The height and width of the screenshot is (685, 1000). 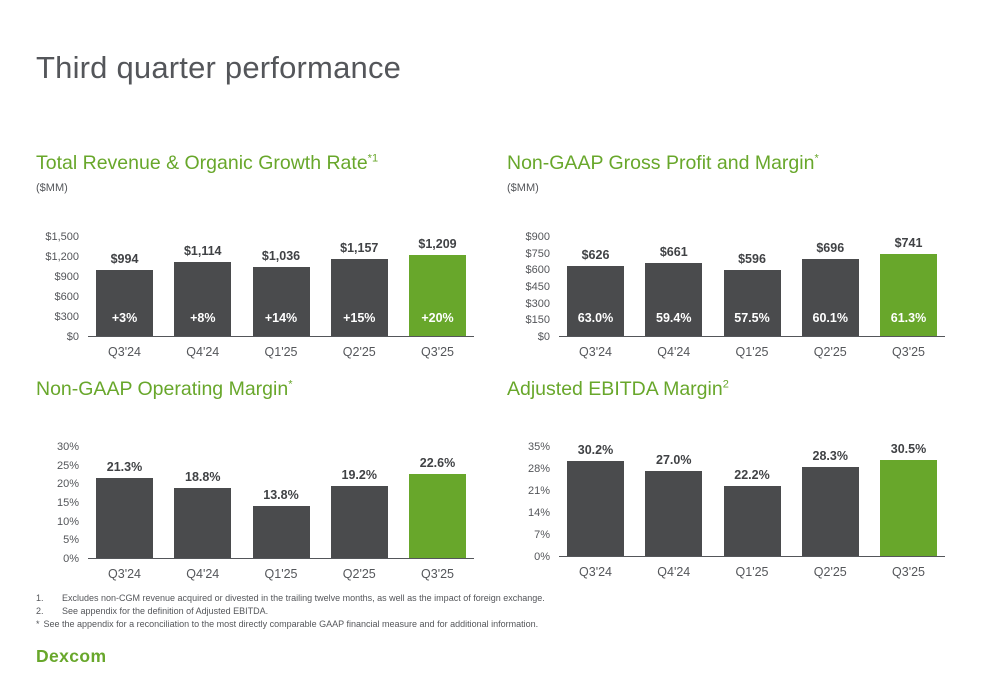 What do you see at coordinates (124, 303) in the screenshot?
I see `bar: +3%` at bounding box center [124, 303].